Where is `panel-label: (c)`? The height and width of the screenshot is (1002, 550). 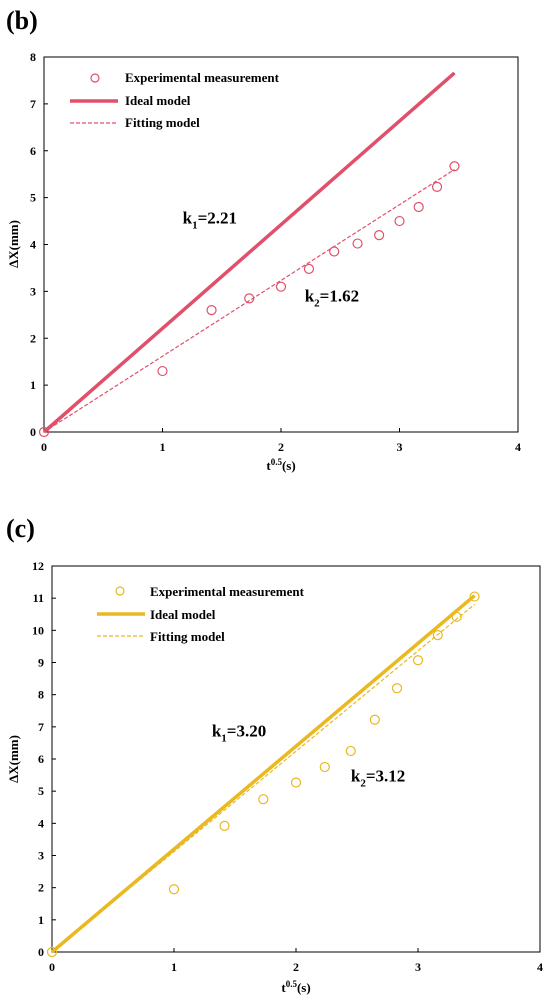
panel-label: (c) is located at coordinates (20, 528).